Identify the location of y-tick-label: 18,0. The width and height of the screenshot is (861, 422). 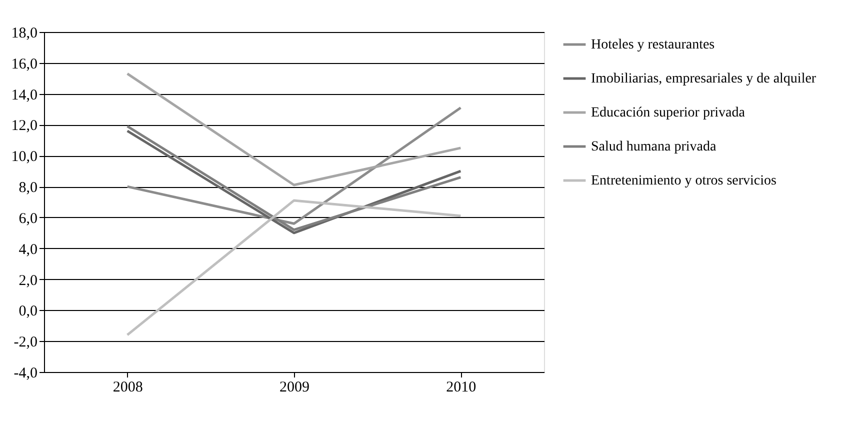
(24, 34).